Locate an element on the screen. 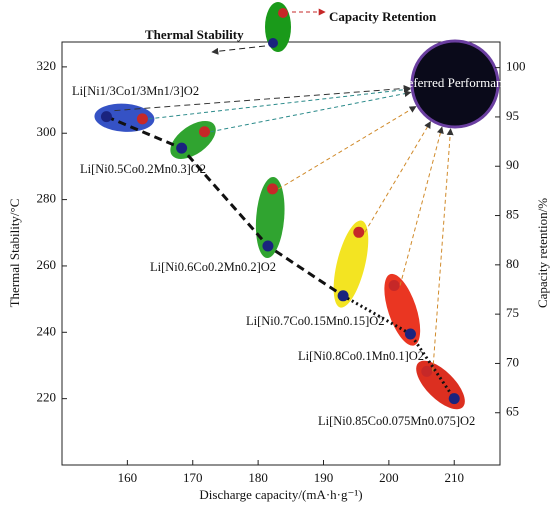 The height and width of the screenshot is (512, 558). x-tick-label: 190 is located at coordinates (324, 477).